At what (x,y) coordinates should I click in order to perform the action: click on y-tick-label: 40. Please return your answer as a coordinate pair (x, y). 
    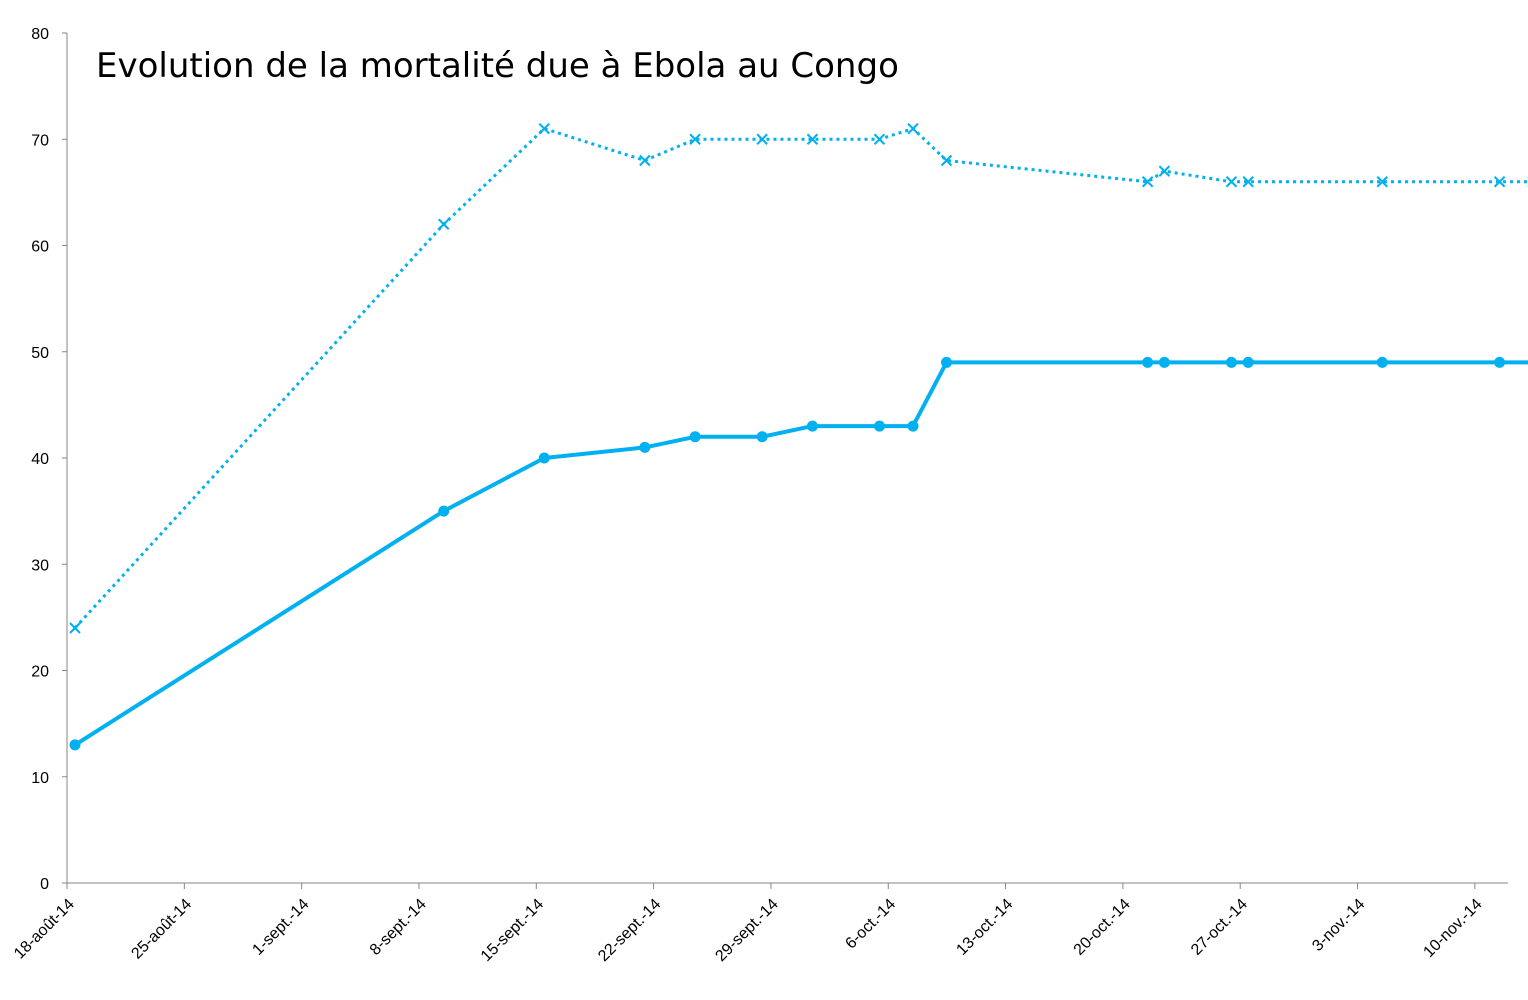
    Looking at the image, I should click on (40, 459).